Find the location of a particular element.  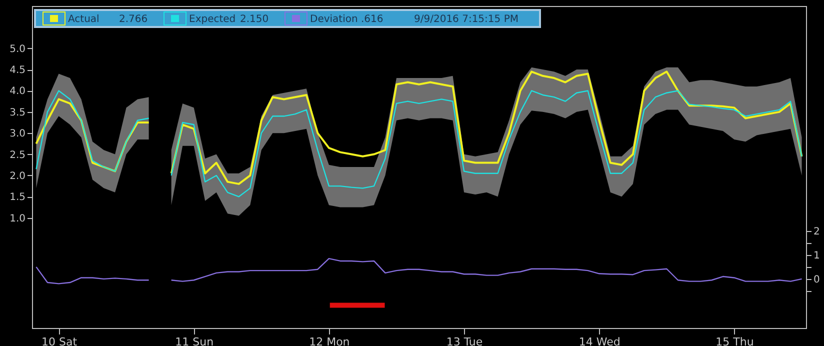

x-tick-label: 13 Tue is located at coordinates (464, 341).